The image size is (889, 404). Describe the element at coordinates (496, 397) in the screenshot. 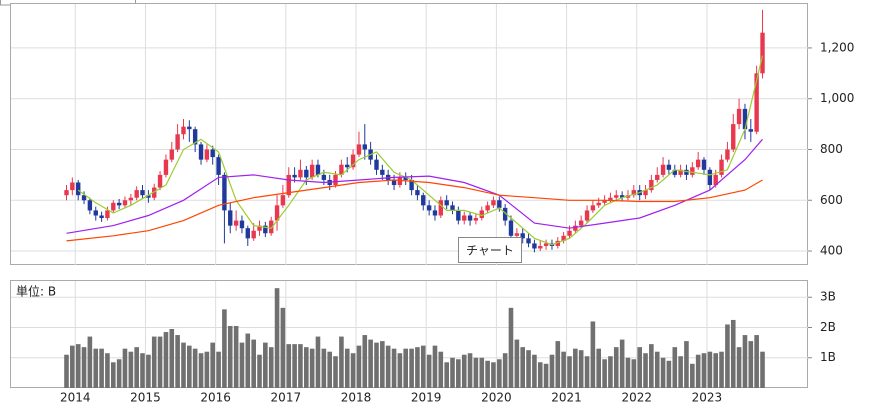

I see `x-tick-label: 2020` at that location.